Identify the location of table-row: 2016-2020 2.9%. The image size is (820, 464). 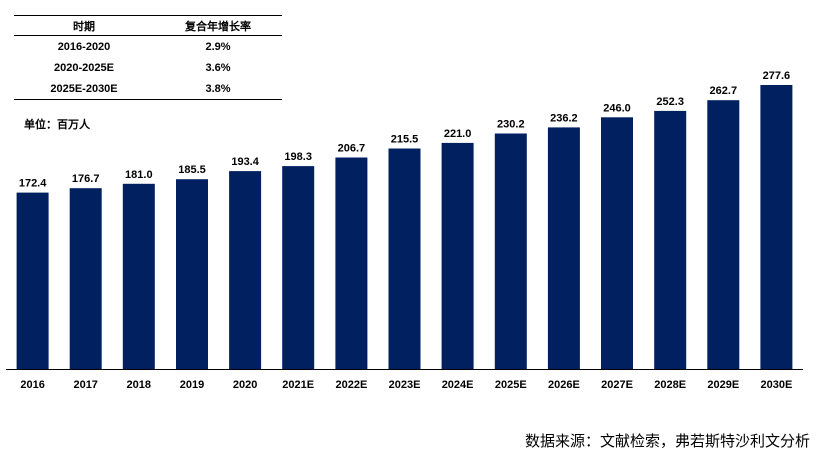
(148, 47).